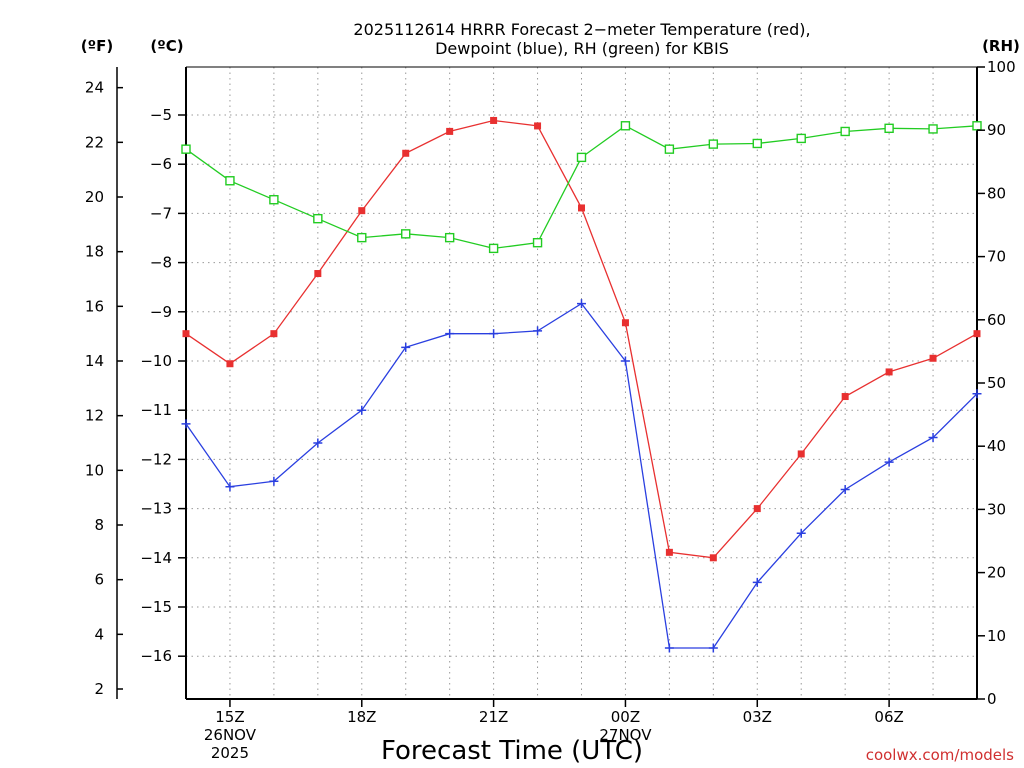 The height and width of the screenshot is (768, 1024). What do you see at coordinates (161, 312) in the screenshot?
I see `celsius-tick-label: −9` at bounding box center [161, 312].